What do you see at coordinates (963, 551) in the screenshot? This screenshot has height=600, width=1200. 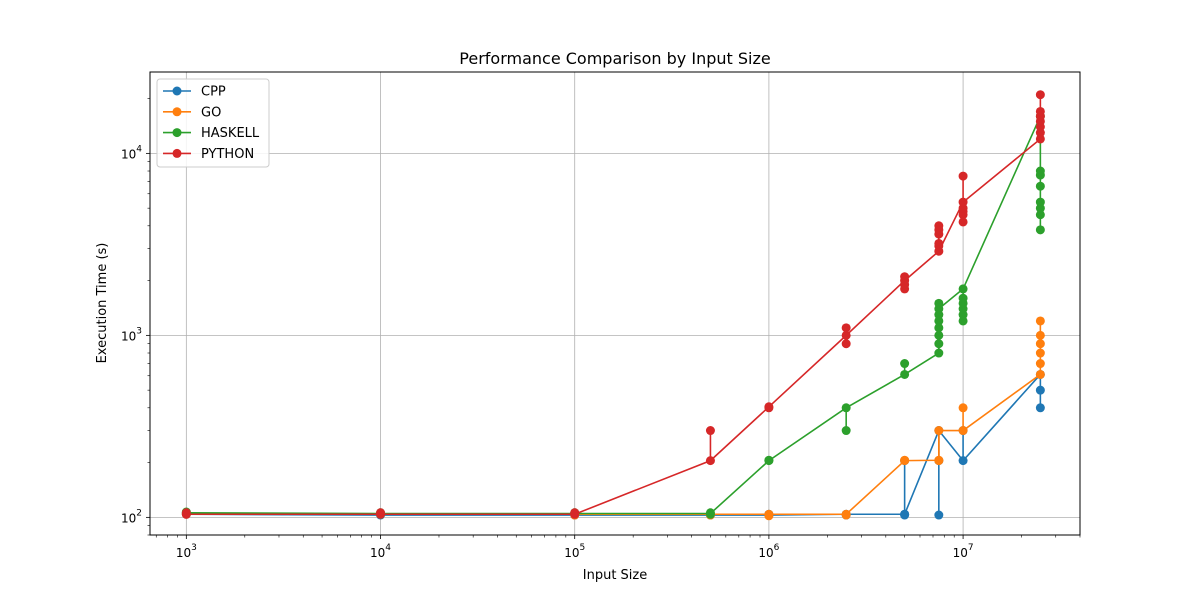 I see `x-tick-label: 10⁷` at bounding box center [963, 551].